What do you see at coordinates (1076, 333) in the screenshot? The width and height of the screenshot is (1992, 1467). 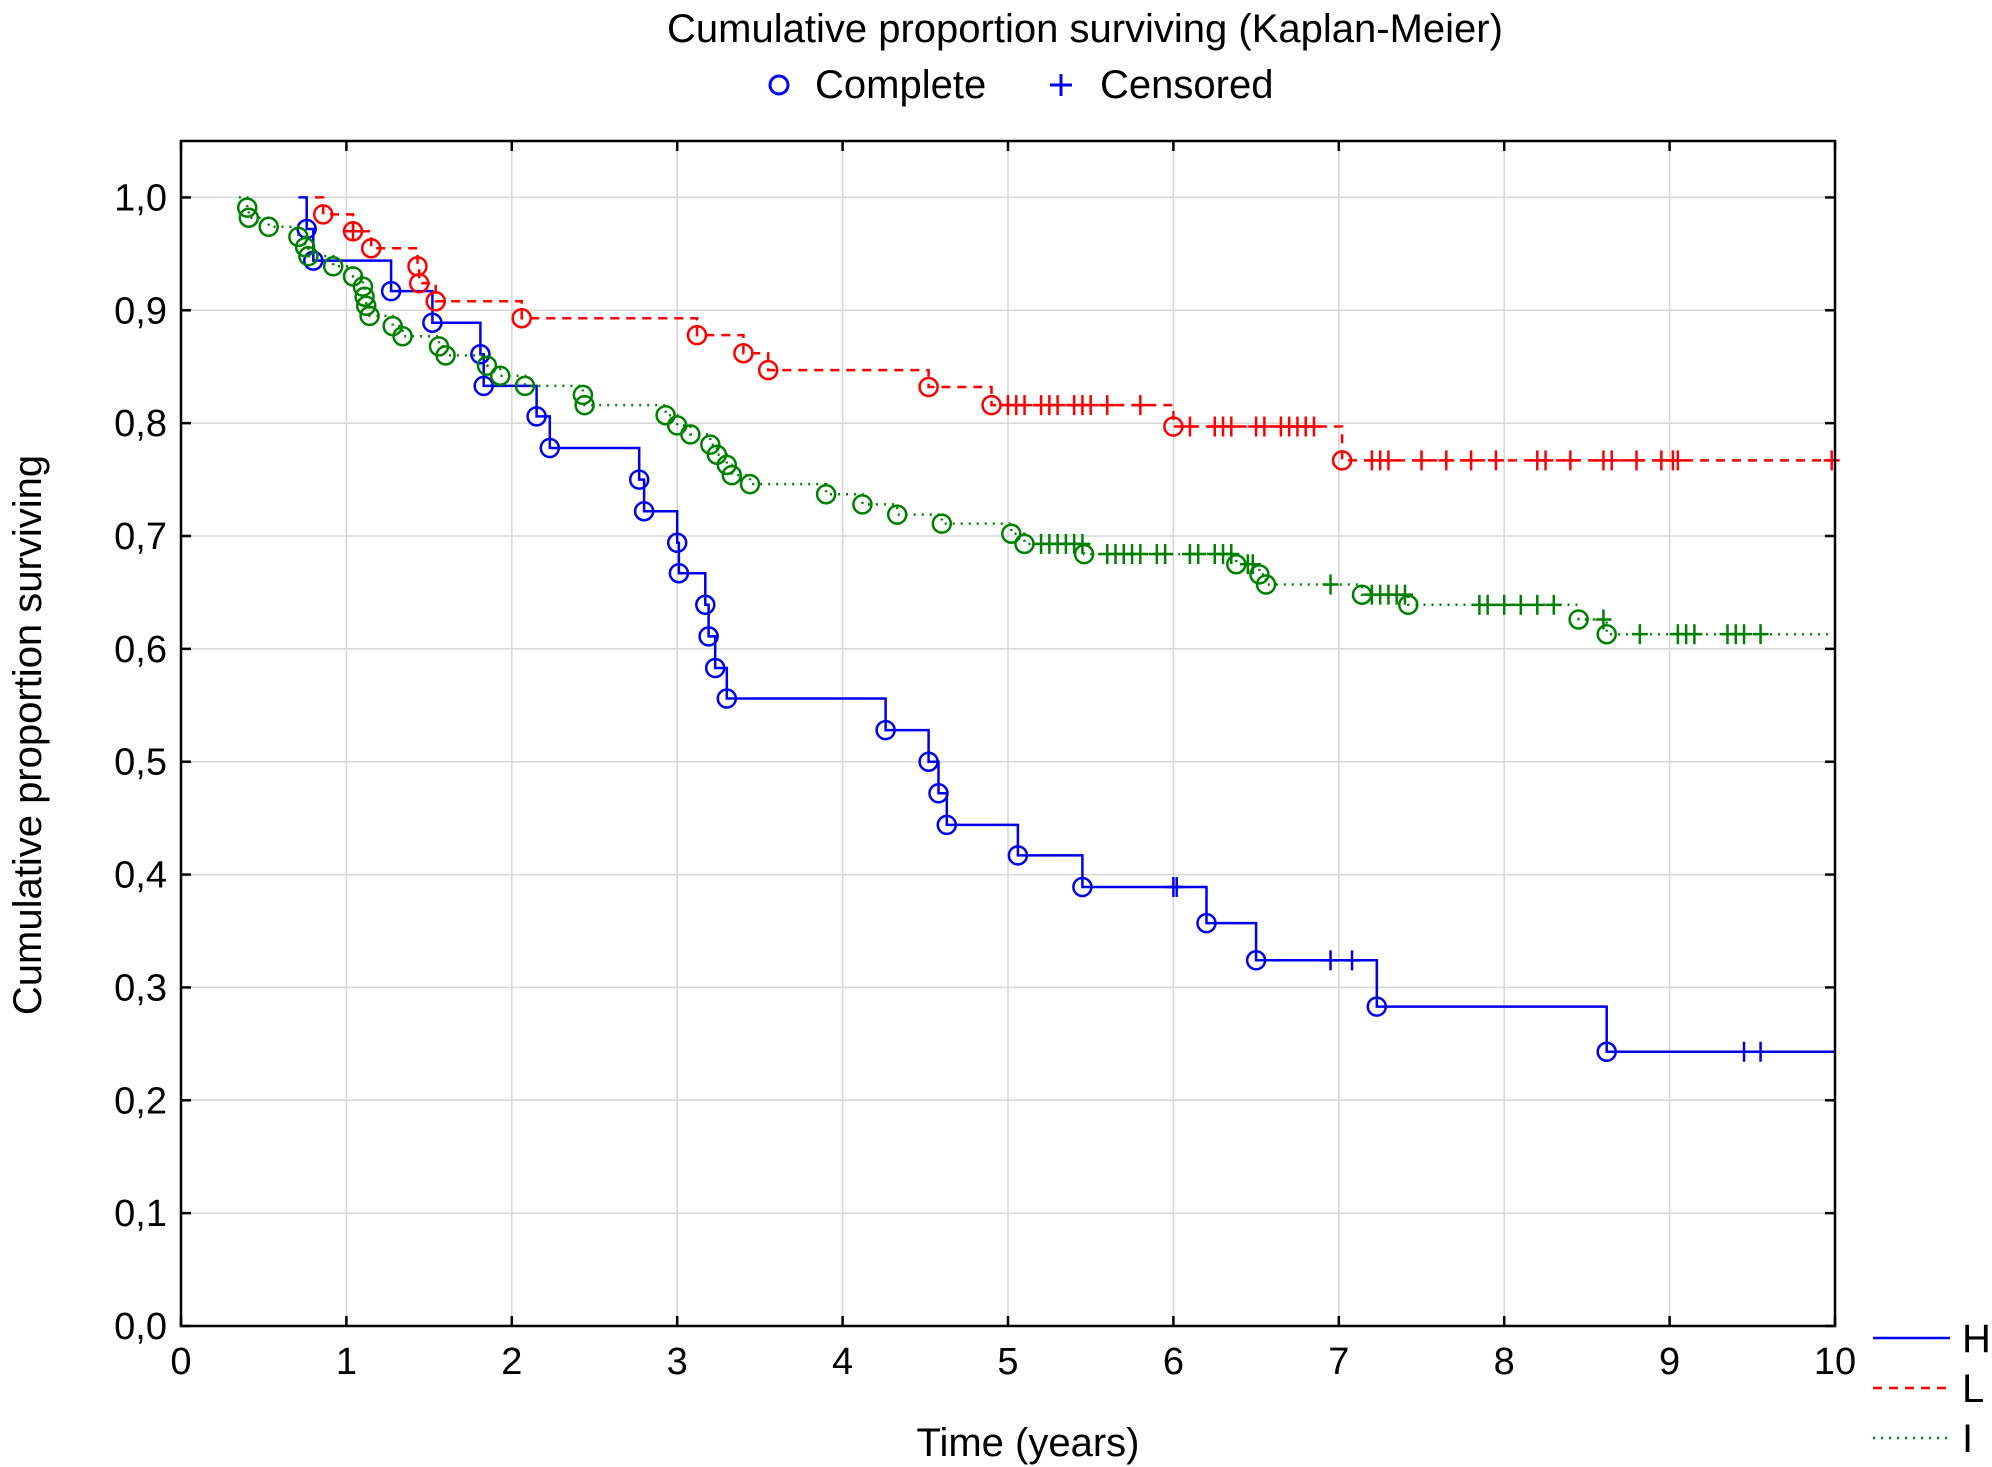 I see `series-L` at bounding box center [1076, 333].